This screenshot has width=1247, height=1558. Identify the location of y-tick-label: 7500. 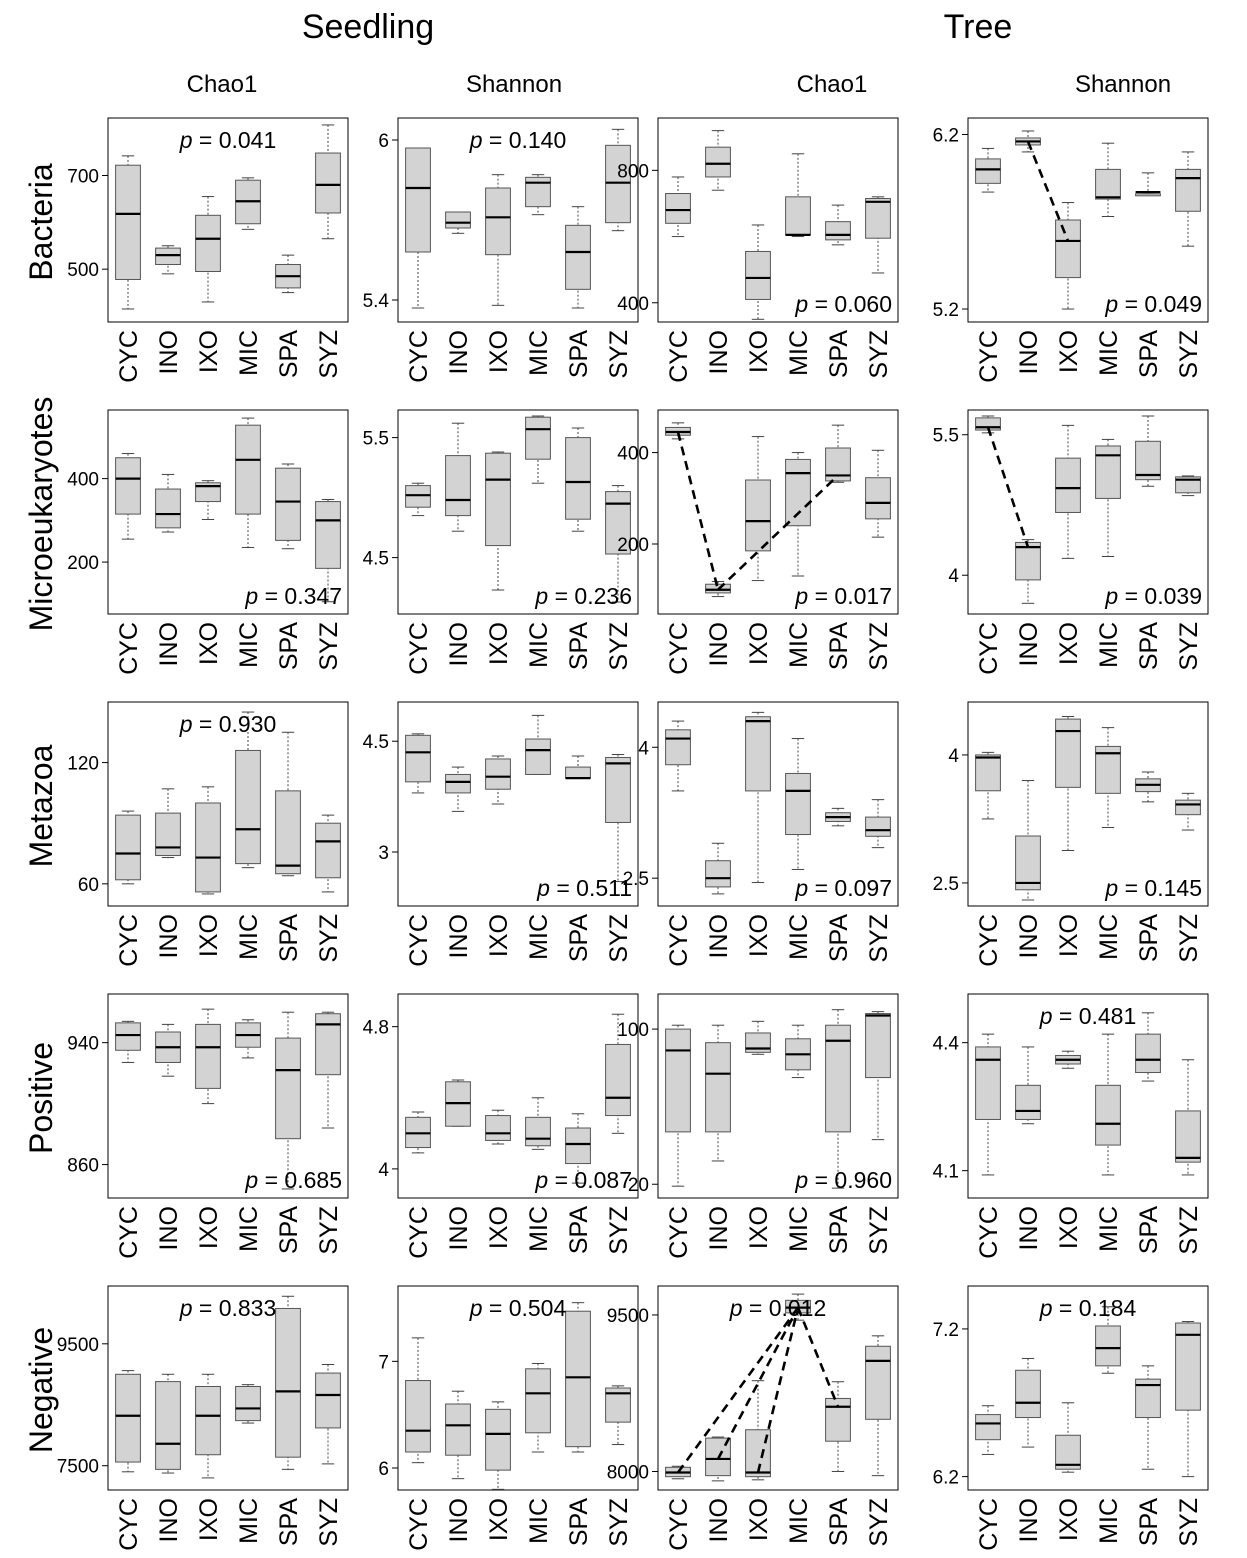
(78, 1467).